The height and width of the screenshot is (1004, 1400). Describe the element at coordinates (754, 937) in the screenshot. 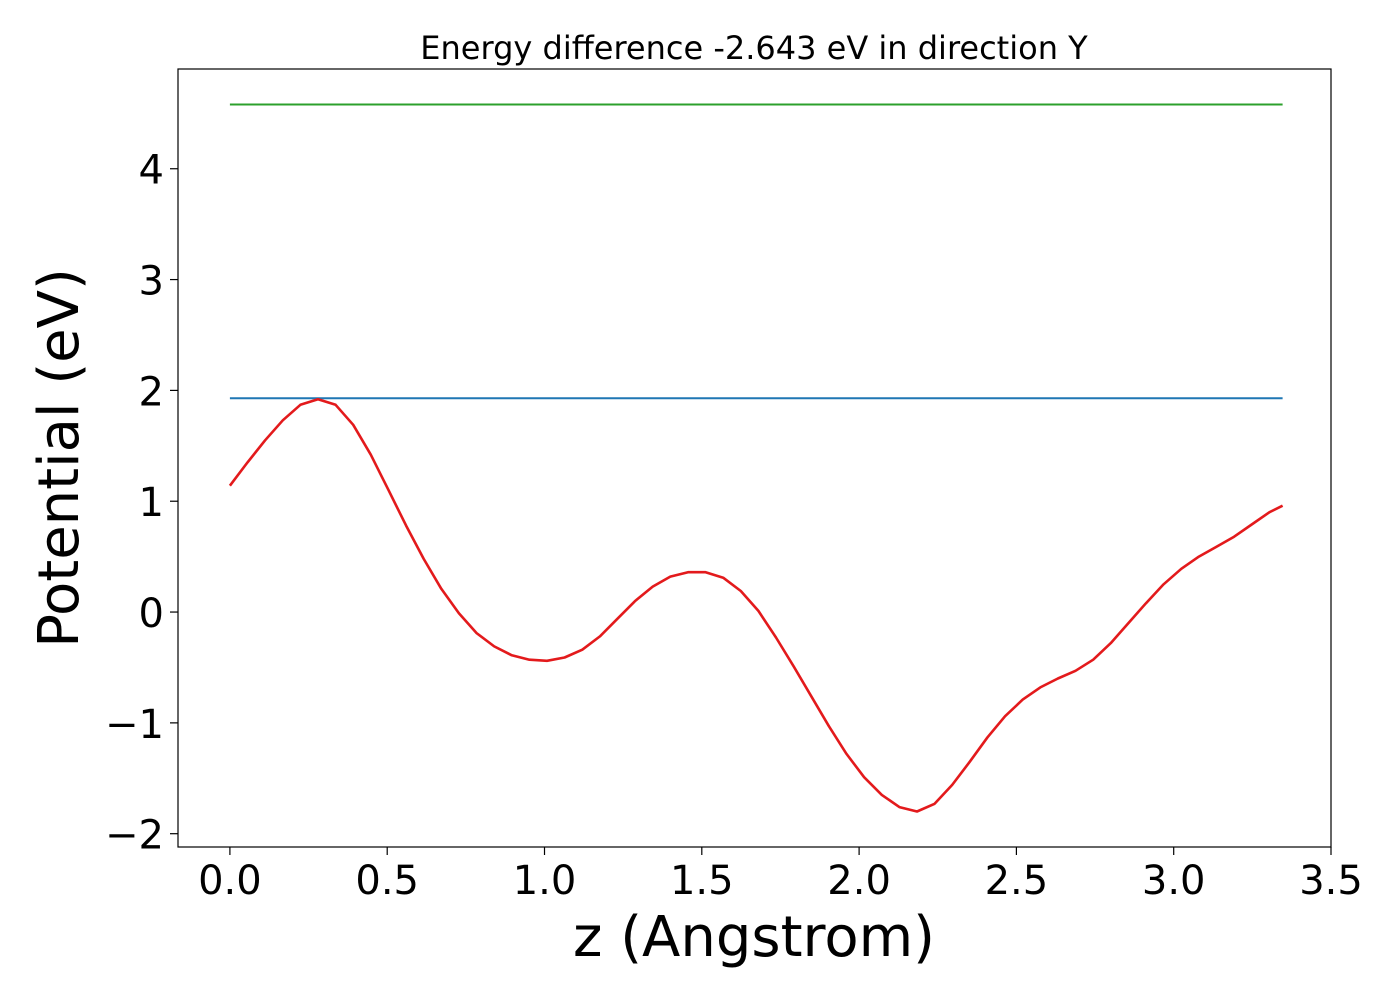

I see `x-axis-title: z (Angstrom)` at that location.